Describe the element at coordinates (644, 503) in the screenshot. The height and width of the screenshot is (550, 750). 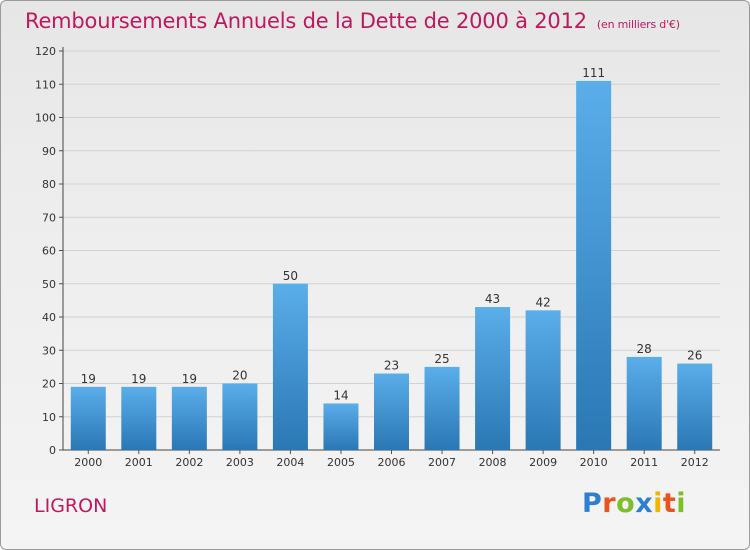
I see `logo-letter: x` at that location.